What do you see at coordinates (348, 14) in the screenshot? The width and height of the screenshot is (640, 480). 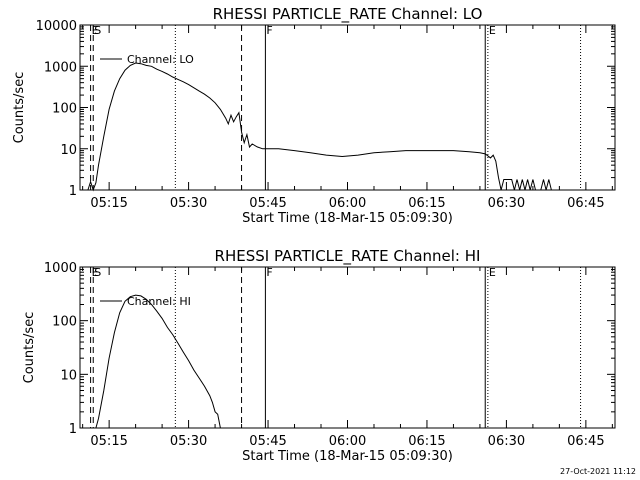 I see `chart-title: RHESSI PARTICLE_RATE Channel: LO` at bounding box center [348, 14].